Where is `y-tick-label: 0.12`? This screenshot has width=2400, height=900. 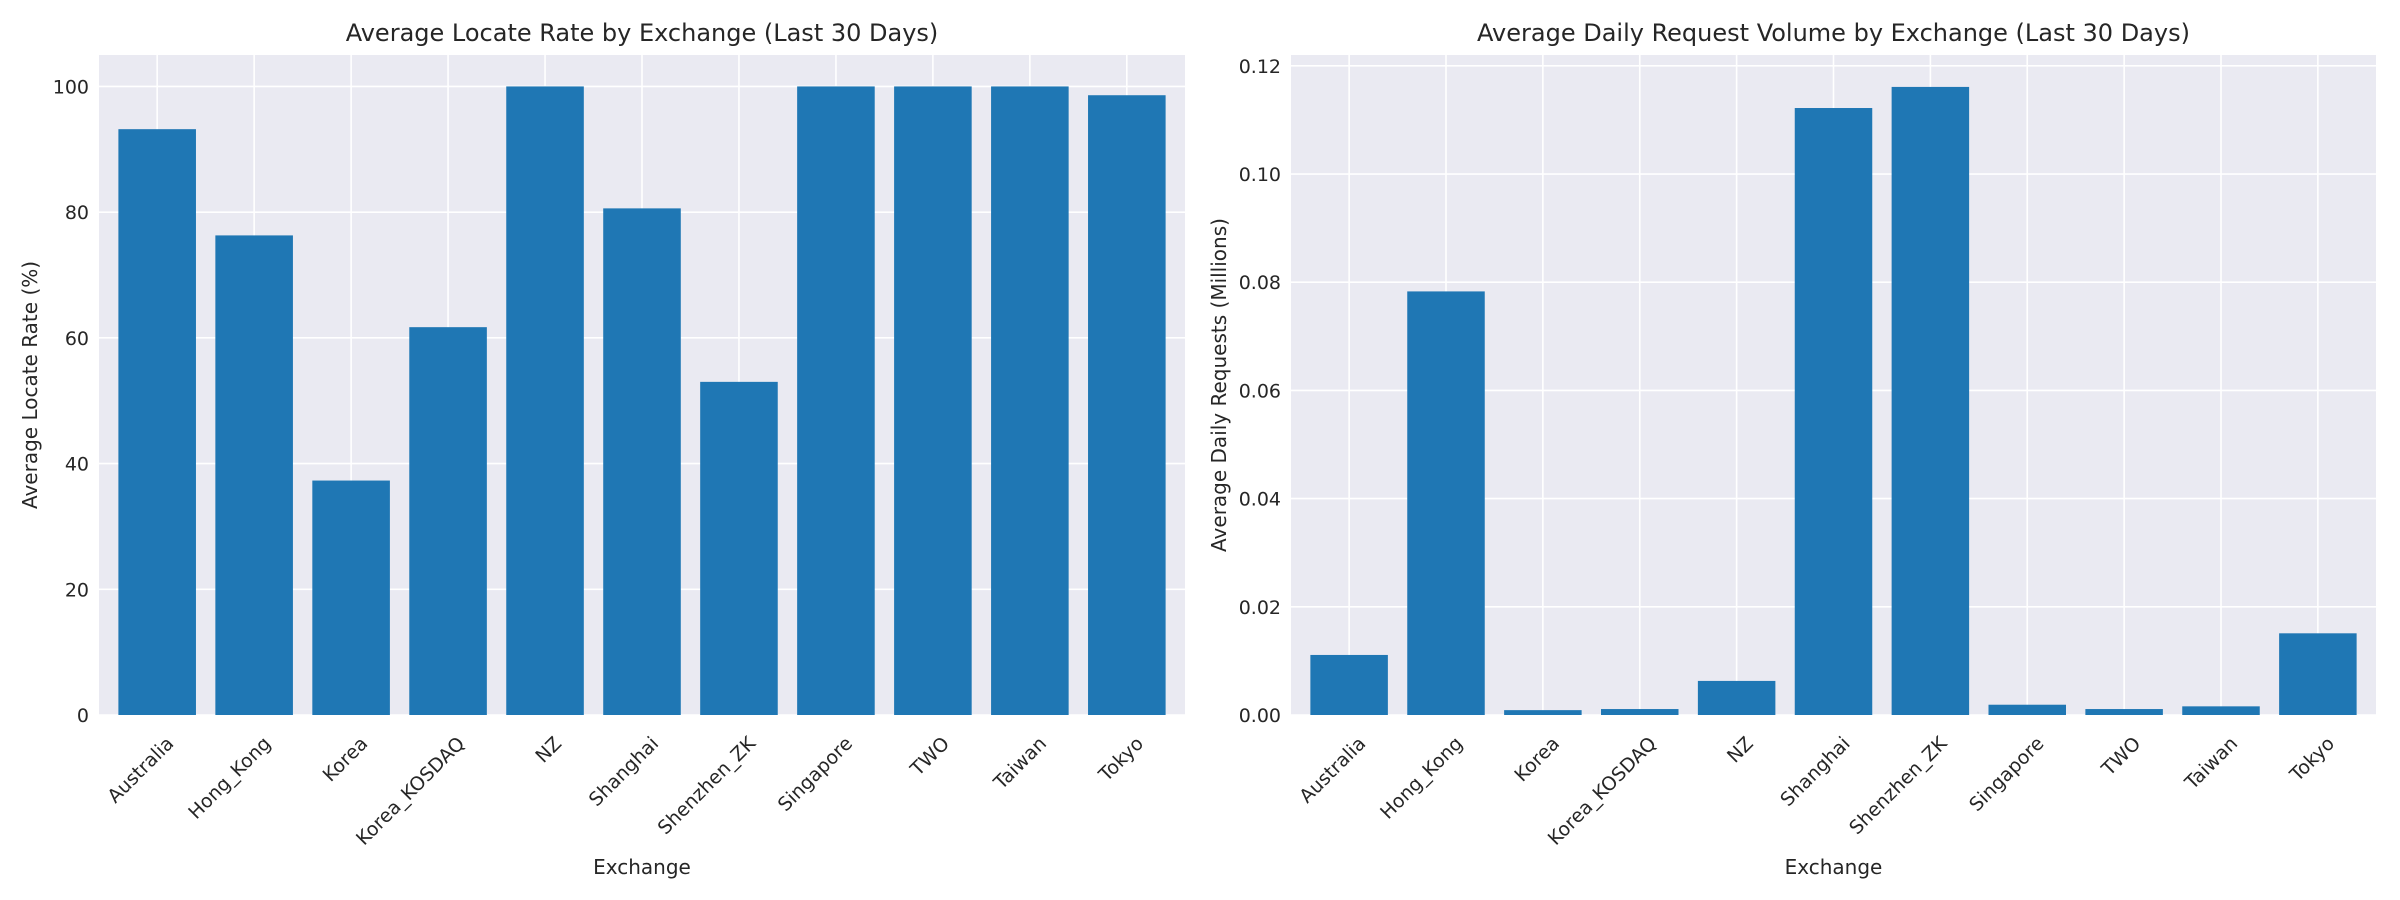
y-tick-label: 0.12 is located at coordinates (1260, 67).